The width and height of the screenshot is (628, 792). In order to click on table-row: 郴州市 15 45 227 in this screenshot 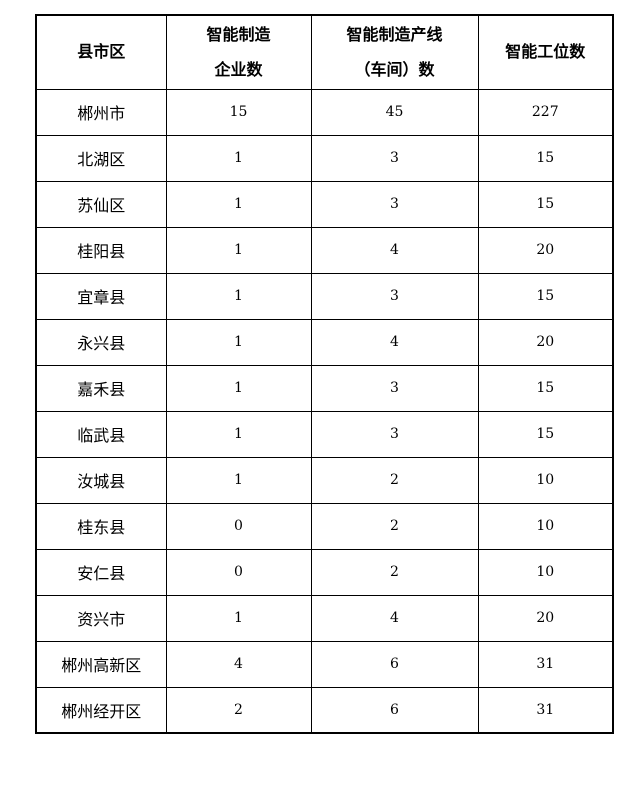, I will do `click(324, 112)`.